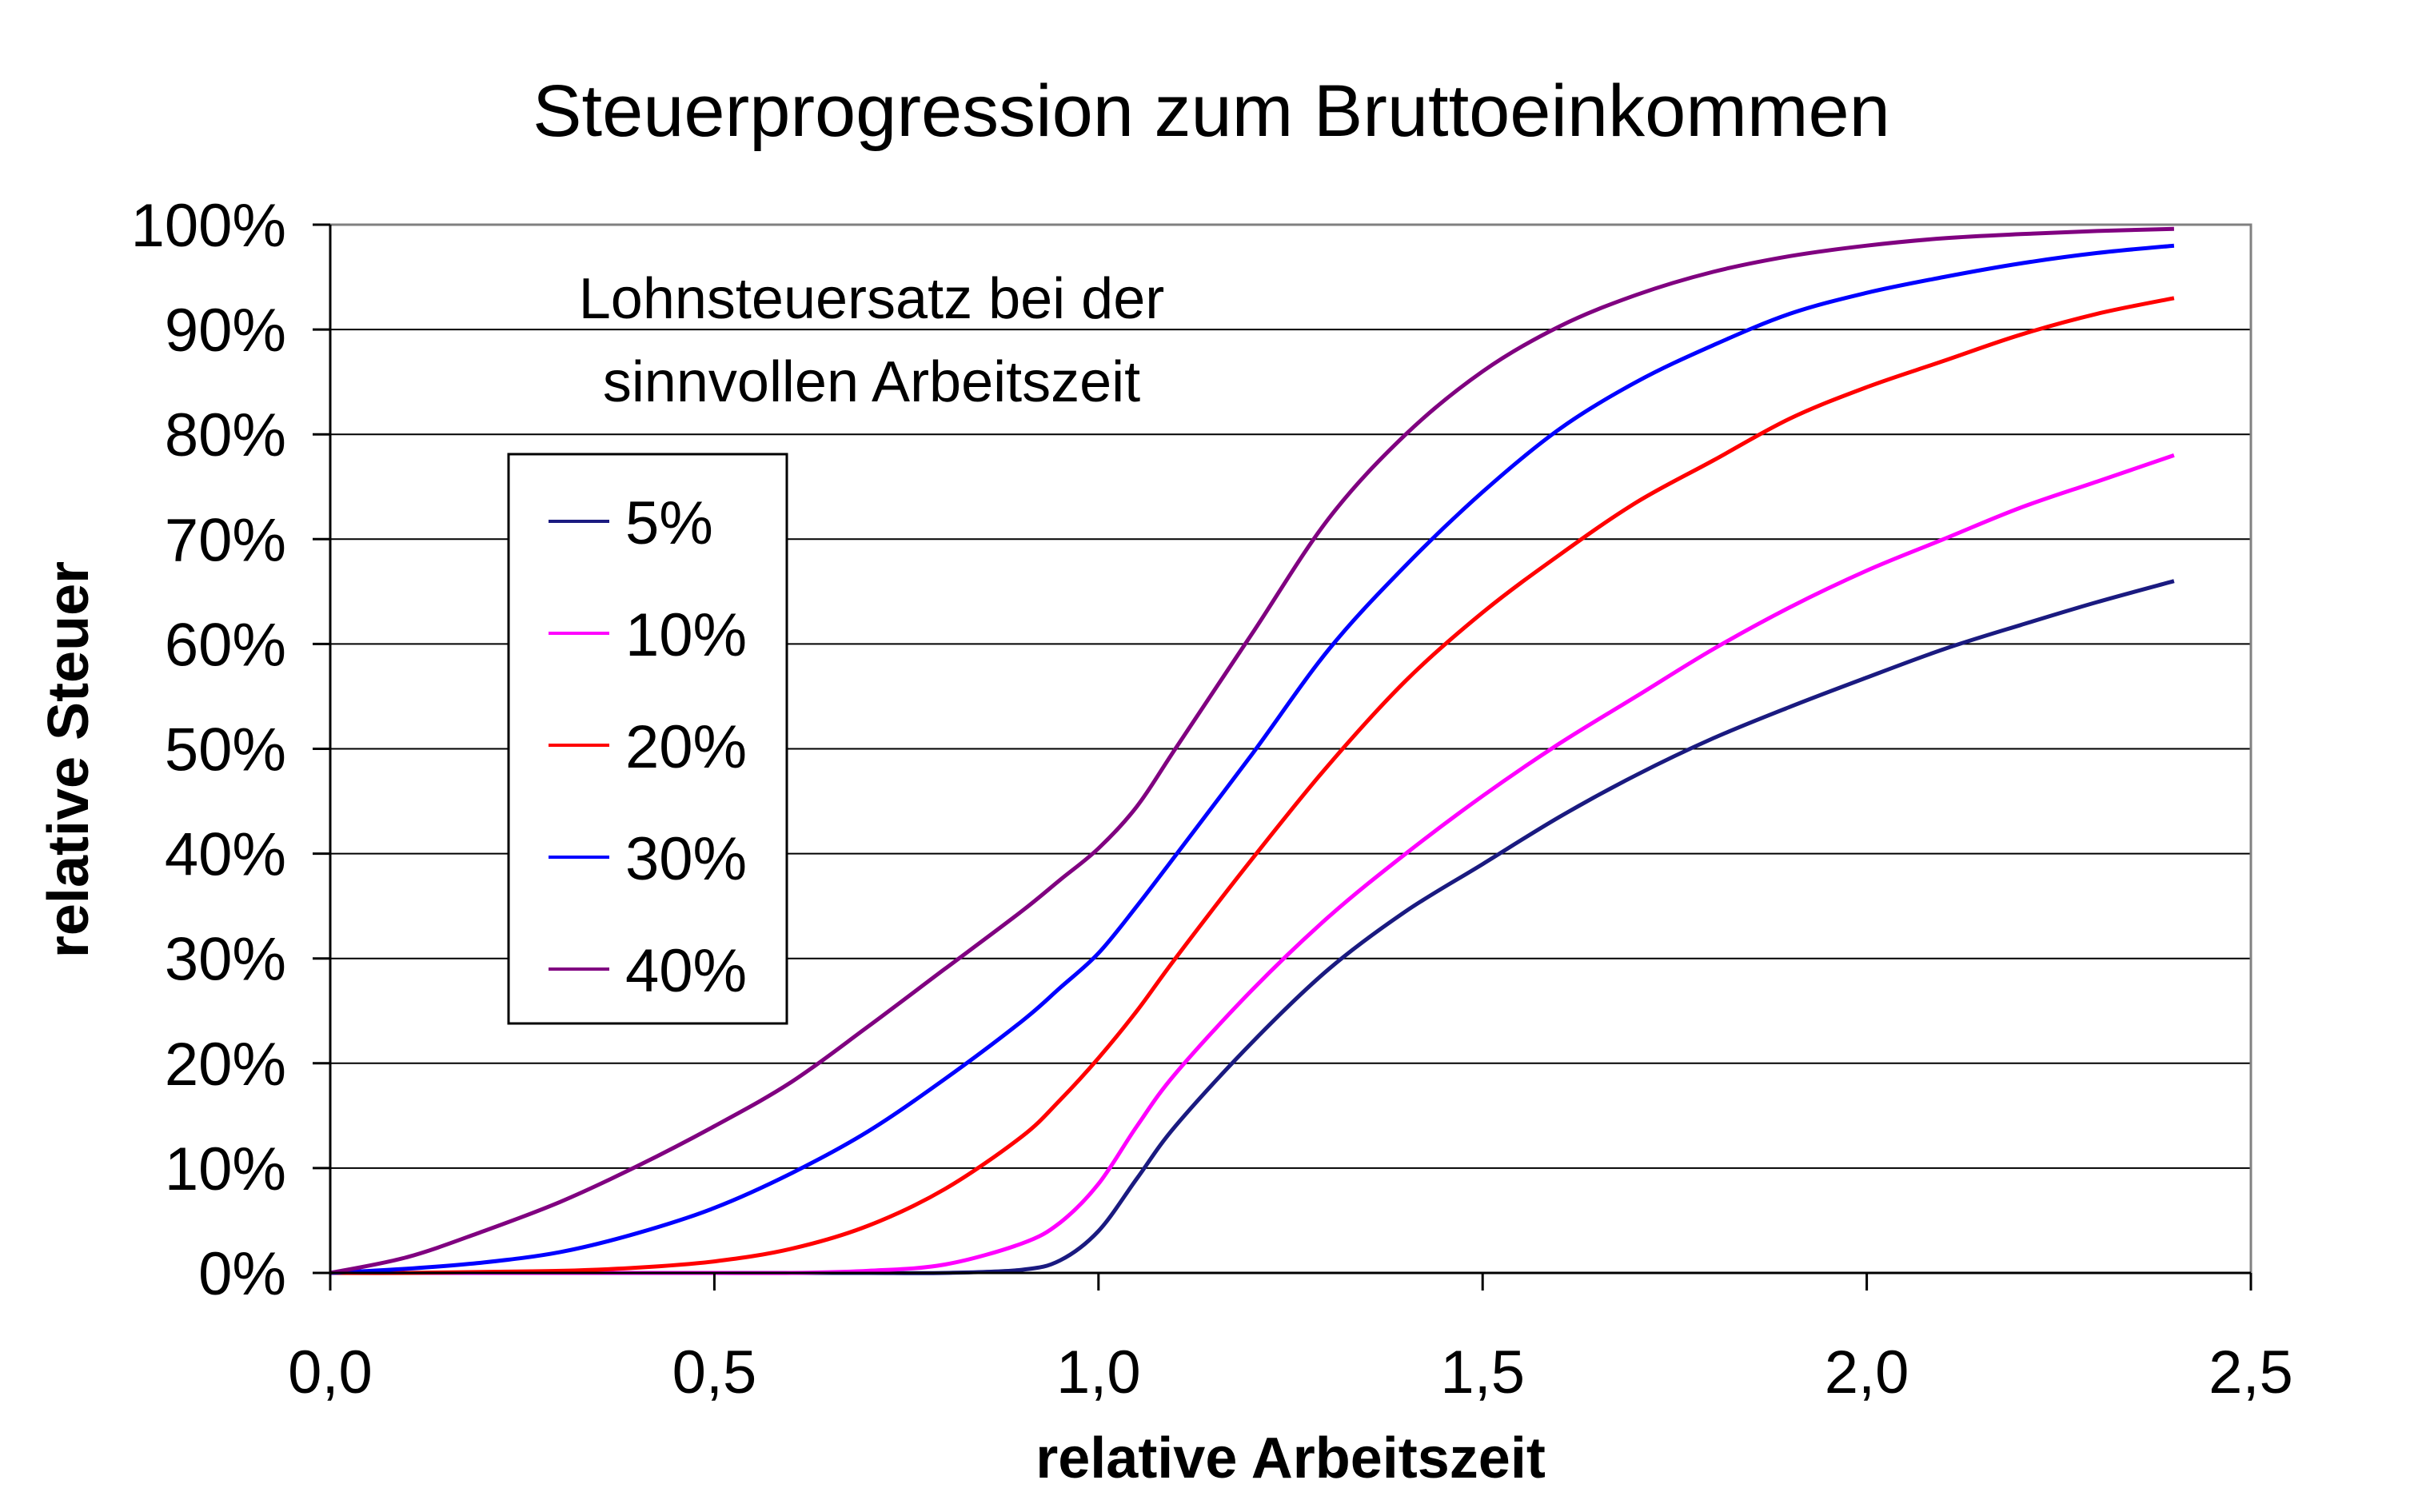 The image size is (2422, 1512). Describe the element at coordinates (226, 331) in the screenshot. I see `y-tick-label: 90%` at that location.